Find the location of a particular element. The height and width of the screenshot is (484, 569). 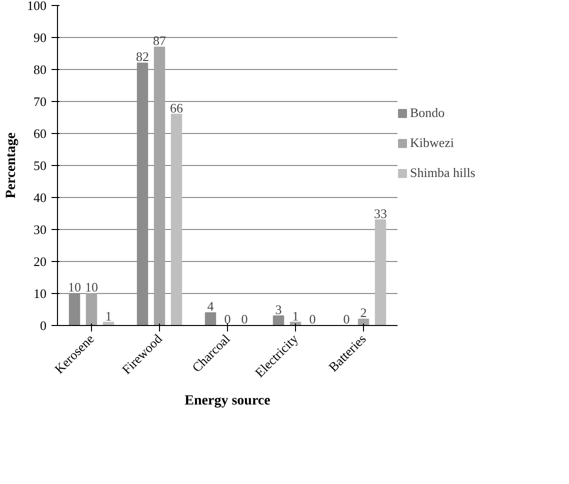

data-label: 66 is located at coordinates (177, 108).